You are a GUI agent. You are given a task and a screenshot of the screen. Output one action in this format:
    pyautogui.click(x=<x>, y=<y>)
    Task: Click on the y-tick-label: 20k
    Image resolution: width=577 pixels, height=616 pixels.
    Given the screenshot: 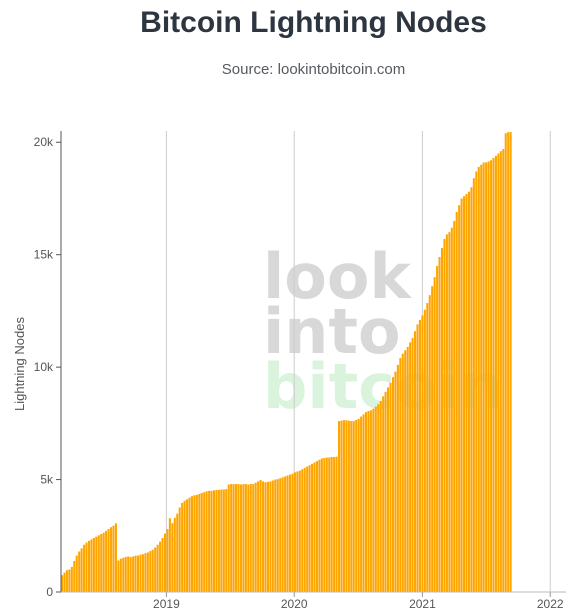 What is the action you would take?
    pyautogui.click(x=44, y=142)
    